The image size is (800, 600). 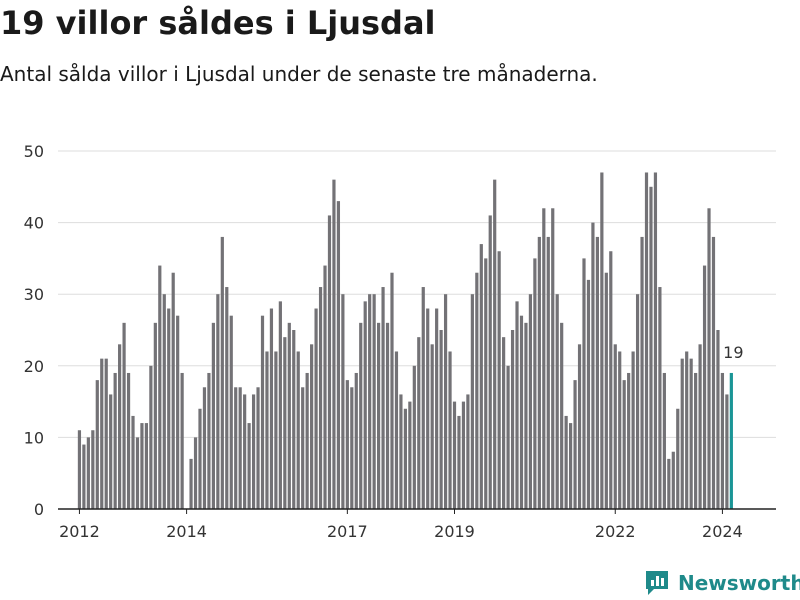 I want to click on data-labels: 19, so click(x=733, y=352).